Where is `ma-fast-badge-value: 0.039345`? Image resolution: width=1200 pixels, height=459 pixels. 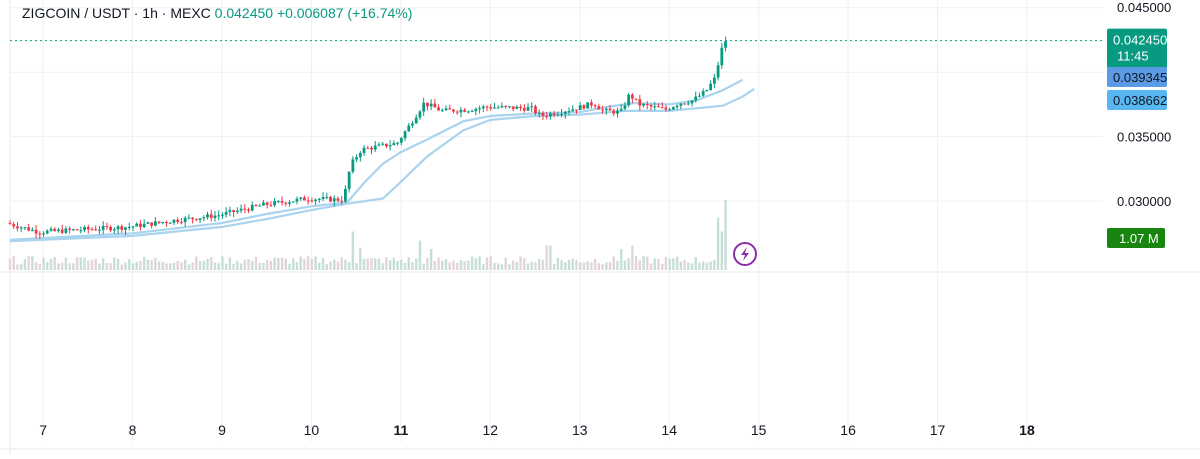 ma-fast-badge-value: 0.039345 is located at coordinates (1140, 77).